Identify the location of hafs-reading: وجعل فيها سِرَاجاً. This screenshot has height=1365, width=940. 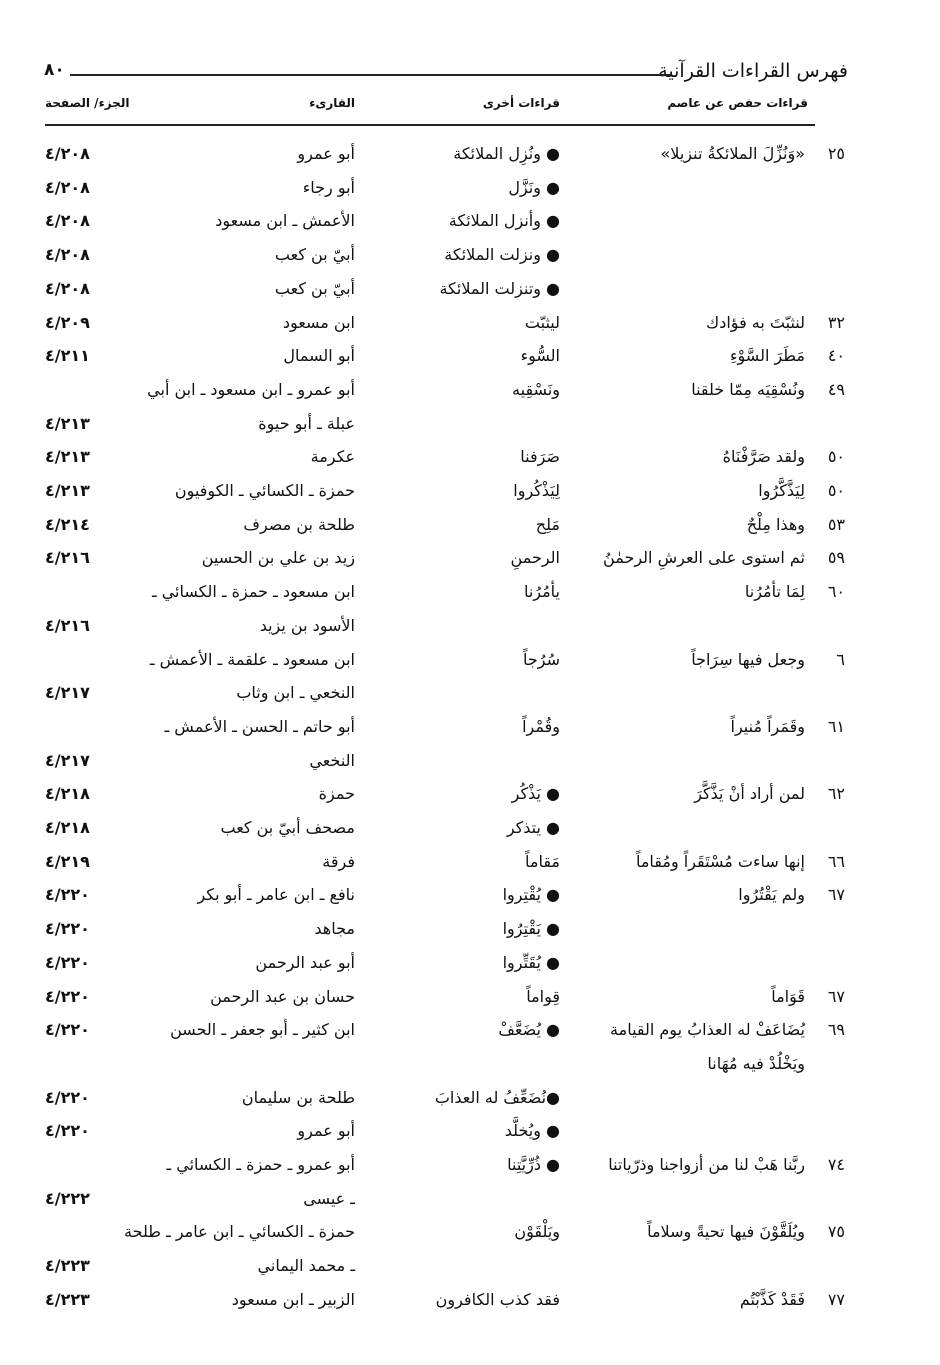
(748, 659).